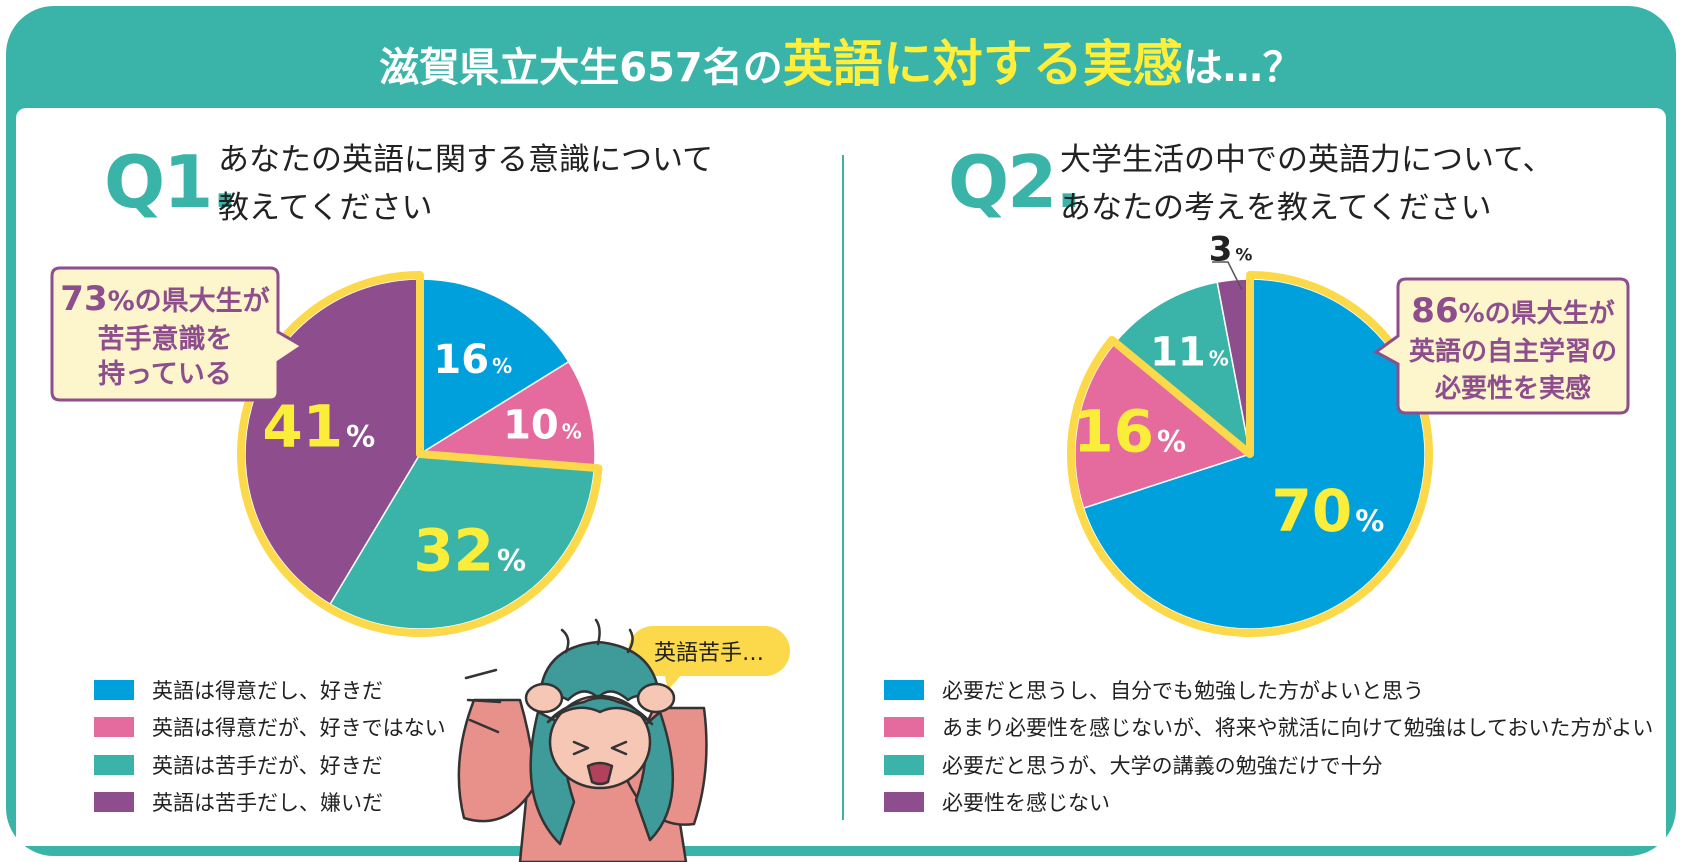 This screenshot has width=1682, height=862. I want to click on q2-callout-line1: 86%の県大生が, so click(1512, 311).